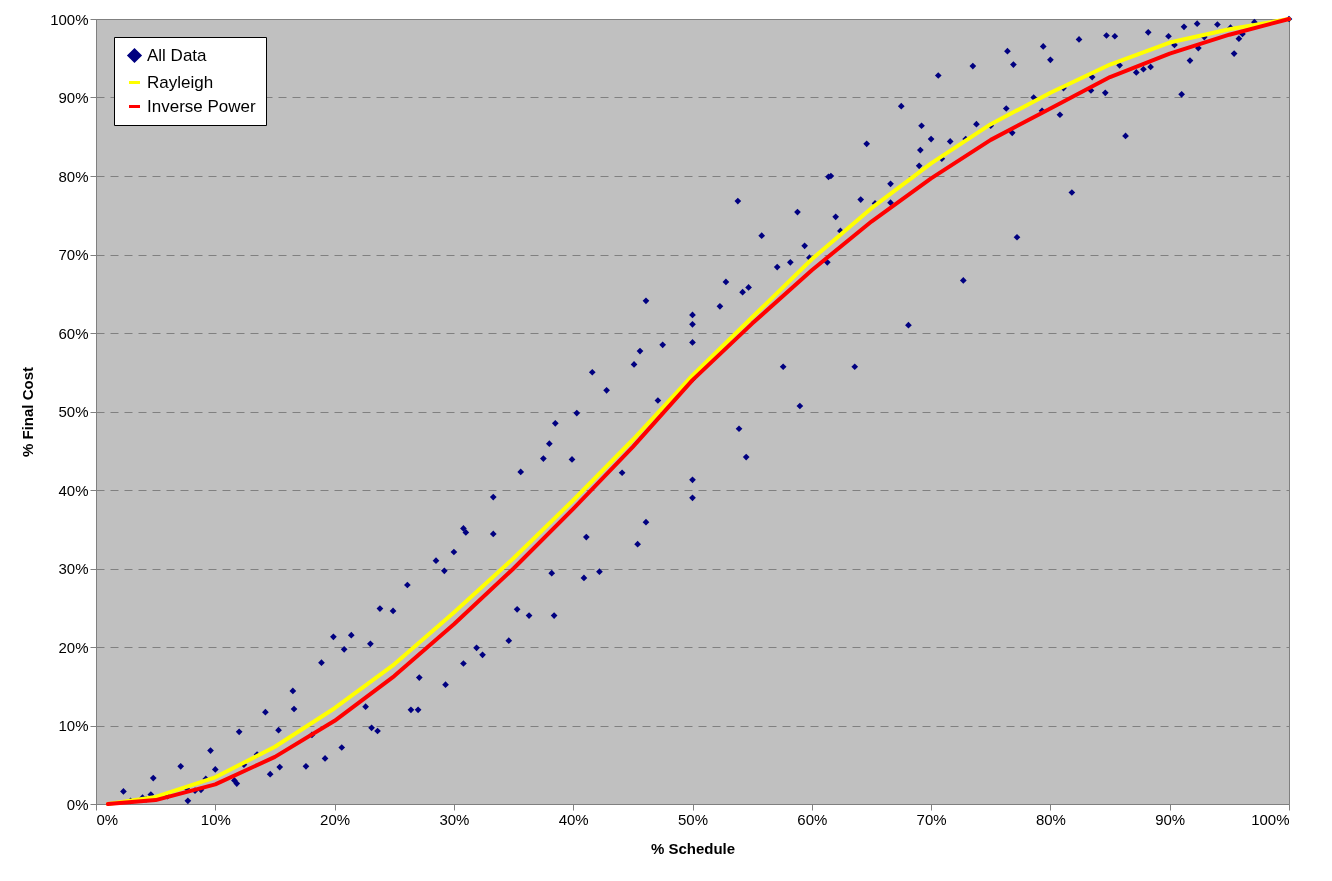 The image size is (1332, 881). Describe the element at coordinates (335, 819) in the screenshot. I see `x-tick-label: 20%` at that location.